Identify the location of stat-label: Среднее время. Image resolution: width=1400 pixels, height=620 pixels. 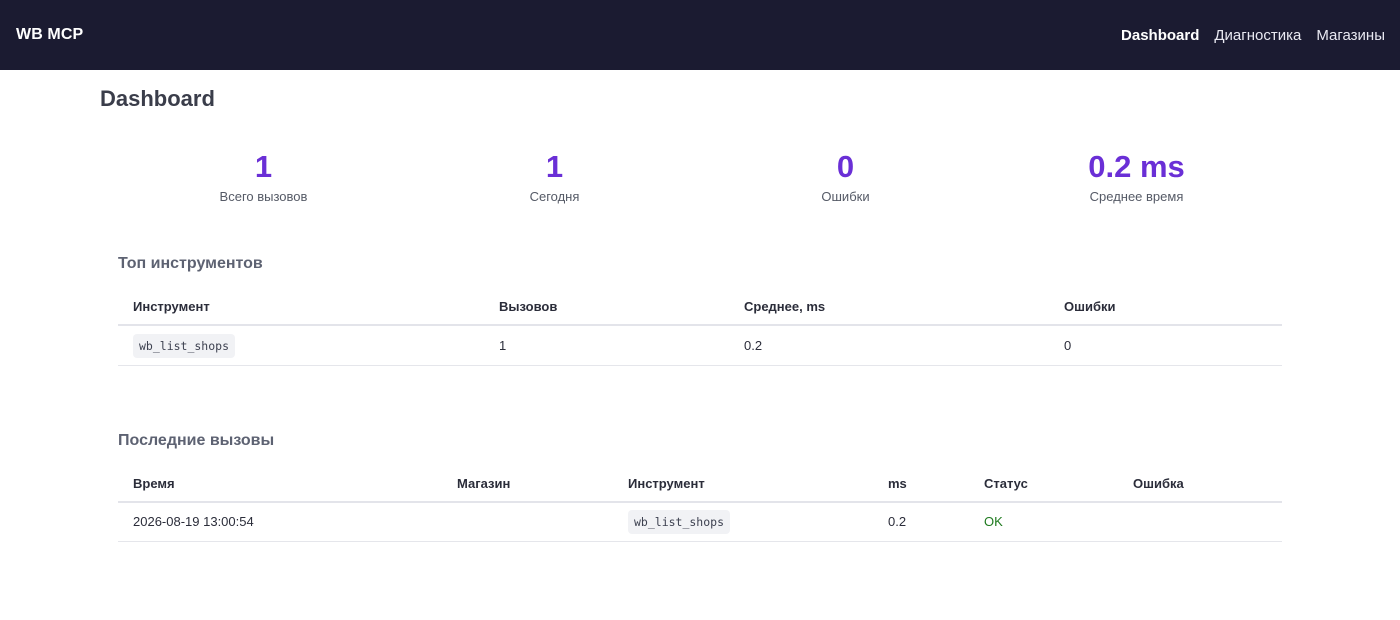
(1136, 196).